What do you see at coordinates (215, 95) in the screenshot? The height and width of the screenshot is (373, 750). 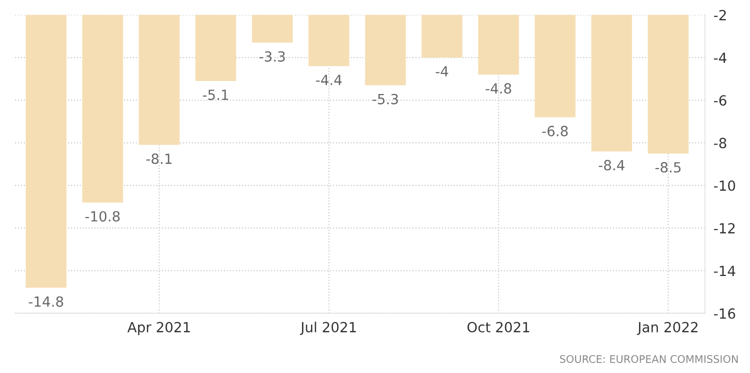 I see `data-label: -5.1` at bounding box center [215, 95].